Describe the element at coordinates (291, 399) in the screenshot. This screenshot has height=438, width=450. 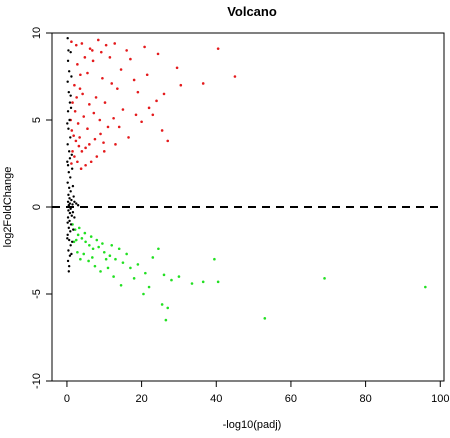
I see `x-tick-label: 60` at that location.